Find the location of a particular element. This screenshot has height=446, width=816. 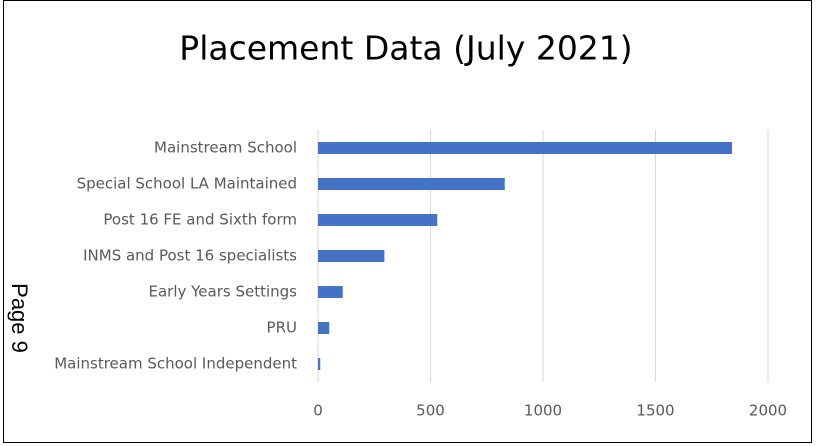

x-tick-label: 2000 is located at coordinates (768, 411).